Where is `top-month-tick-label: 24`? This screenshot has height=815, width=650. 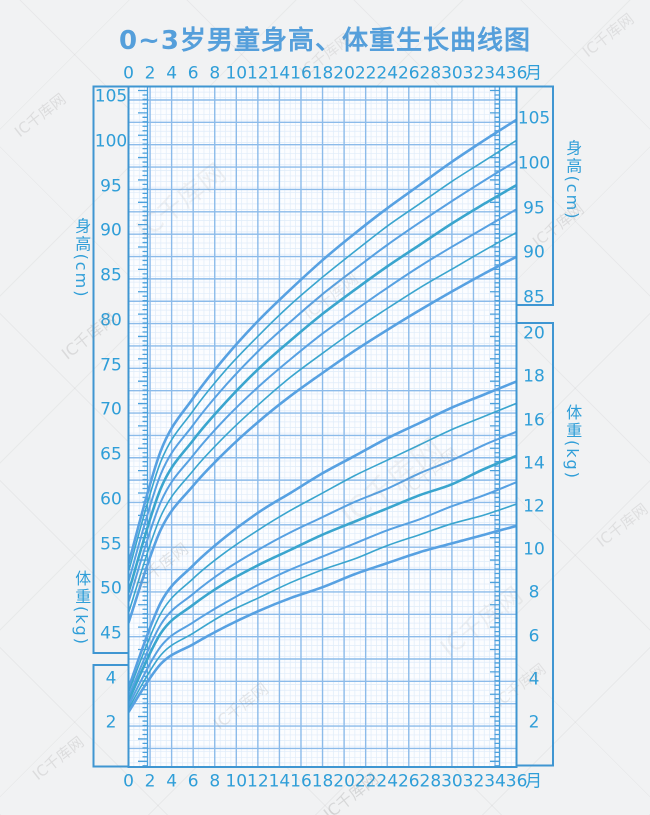
top-month-tick-label: 24 is located at coordinates (387, 73).